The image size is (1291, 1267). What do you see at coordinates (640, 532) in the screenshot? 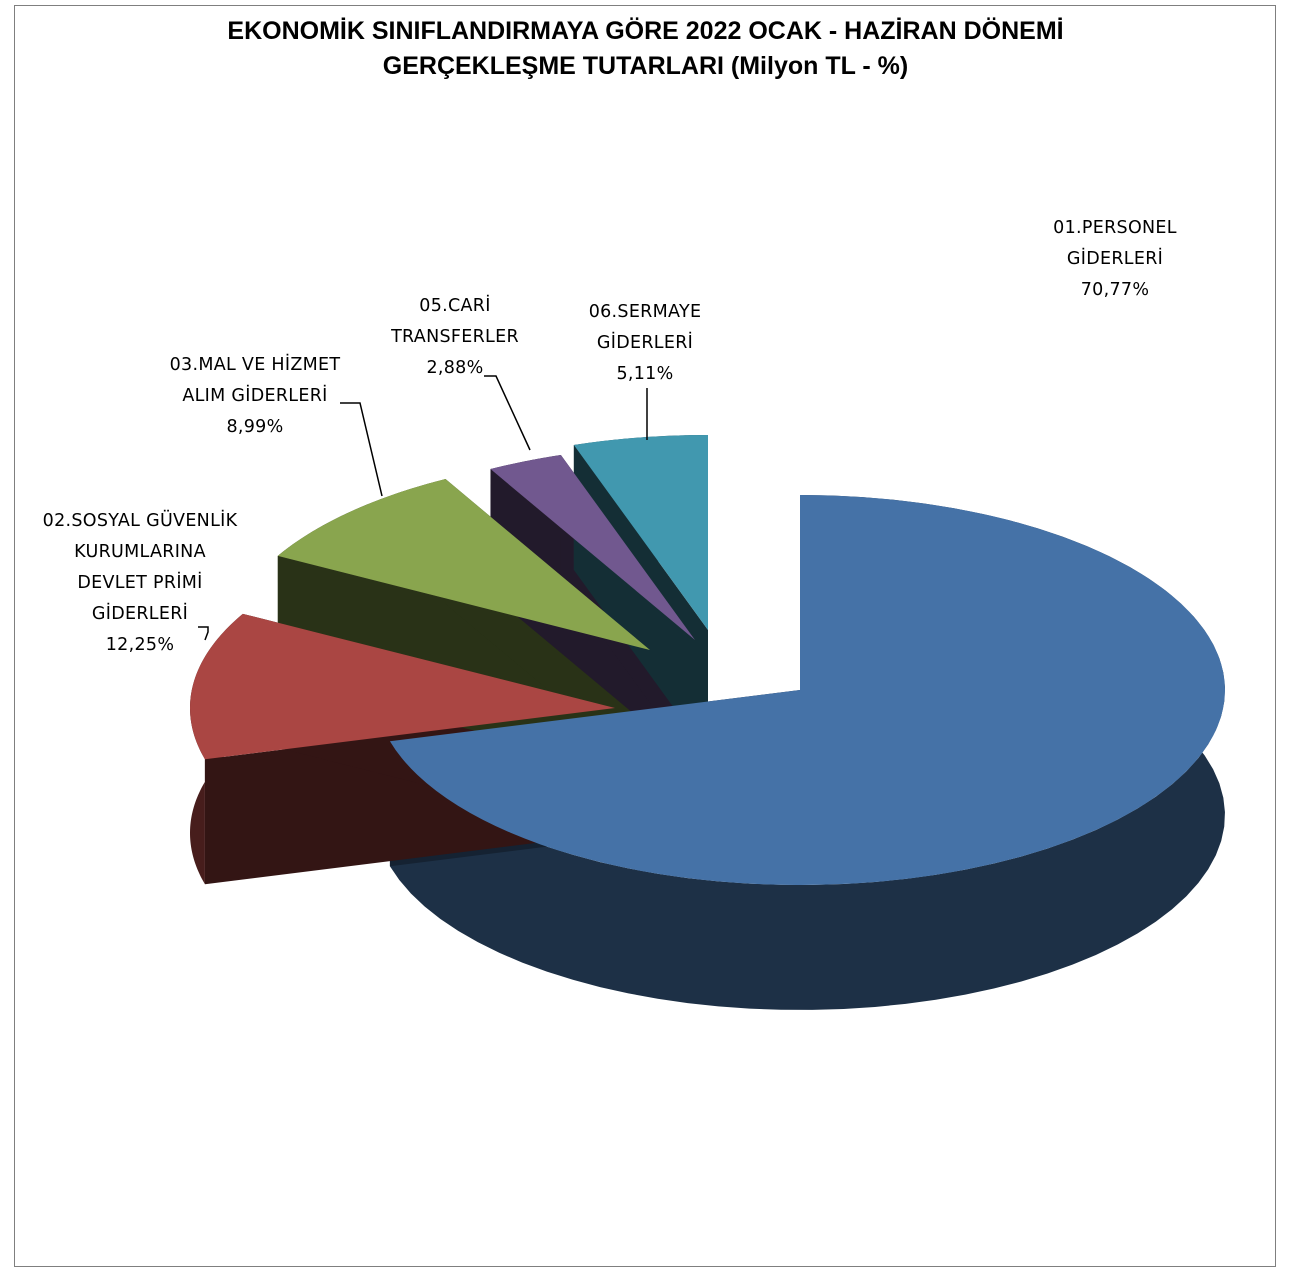
I see `pie-slice-sermaye` at bounding box center [640, 532].